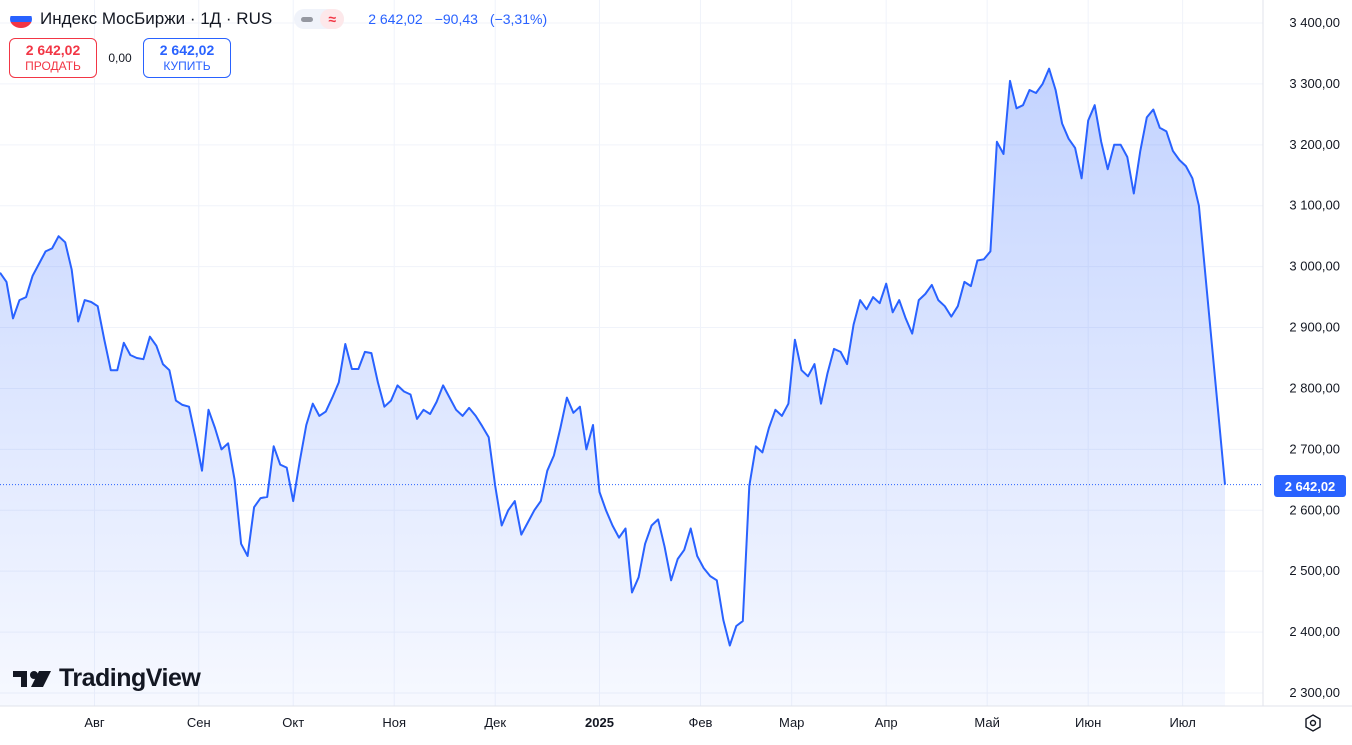 The image size is (1352, 745). I want to click on x-tick-label: Ноя, so click(394, 722).